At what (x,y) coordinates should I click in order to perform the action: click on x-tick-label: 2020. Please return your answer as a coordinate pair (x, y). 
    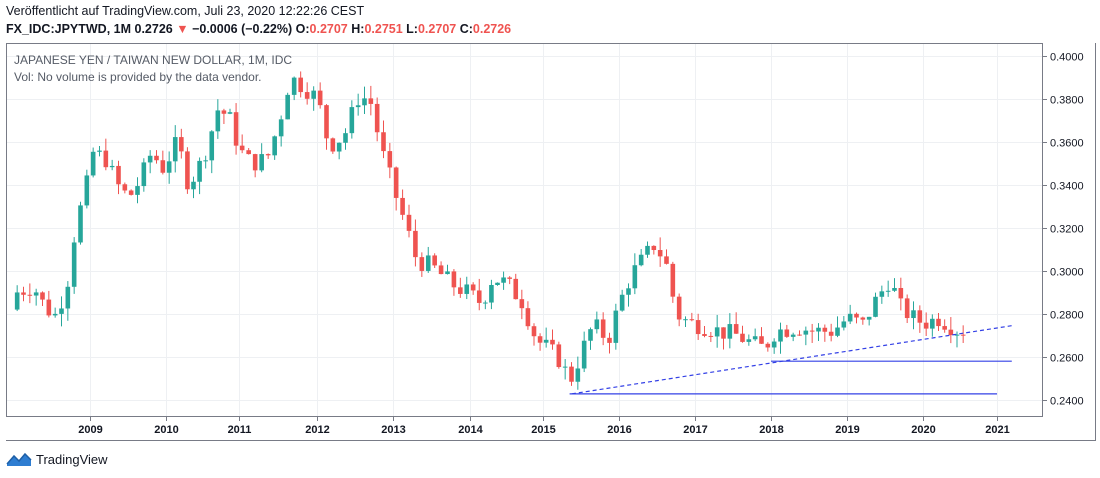
    Looking at the image, I should click on (923, 430).